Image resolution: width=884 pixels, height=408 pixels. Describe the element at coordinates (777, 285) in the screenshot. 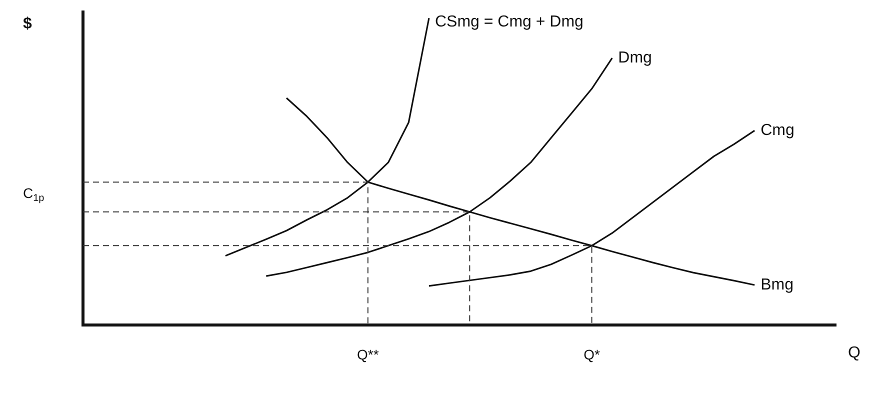

I see `series-label: Bmg` at that location.